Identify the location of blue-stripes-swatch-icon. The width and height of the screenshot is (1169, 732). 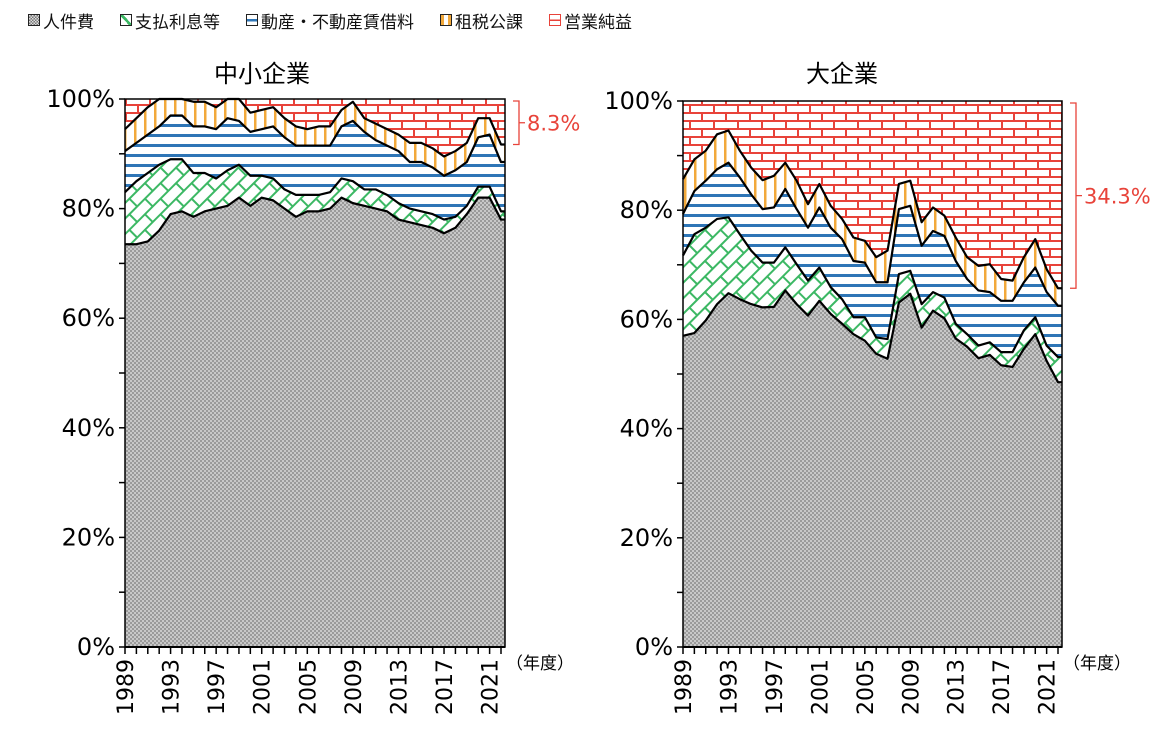
(252, 20).